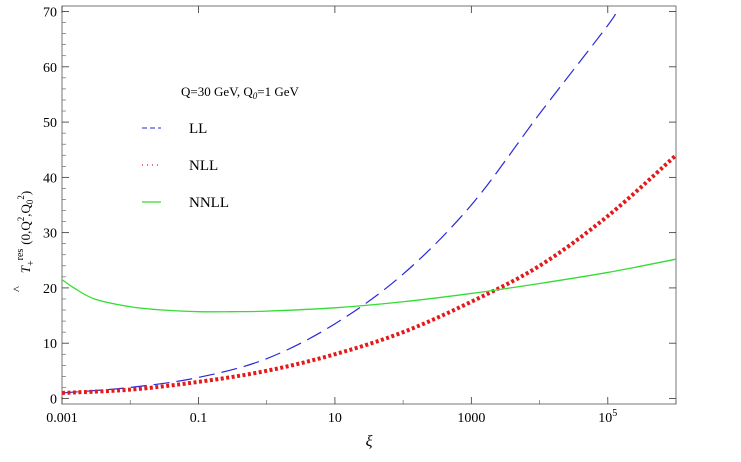  I want to click on y-title-base: T, so click(25, 269).